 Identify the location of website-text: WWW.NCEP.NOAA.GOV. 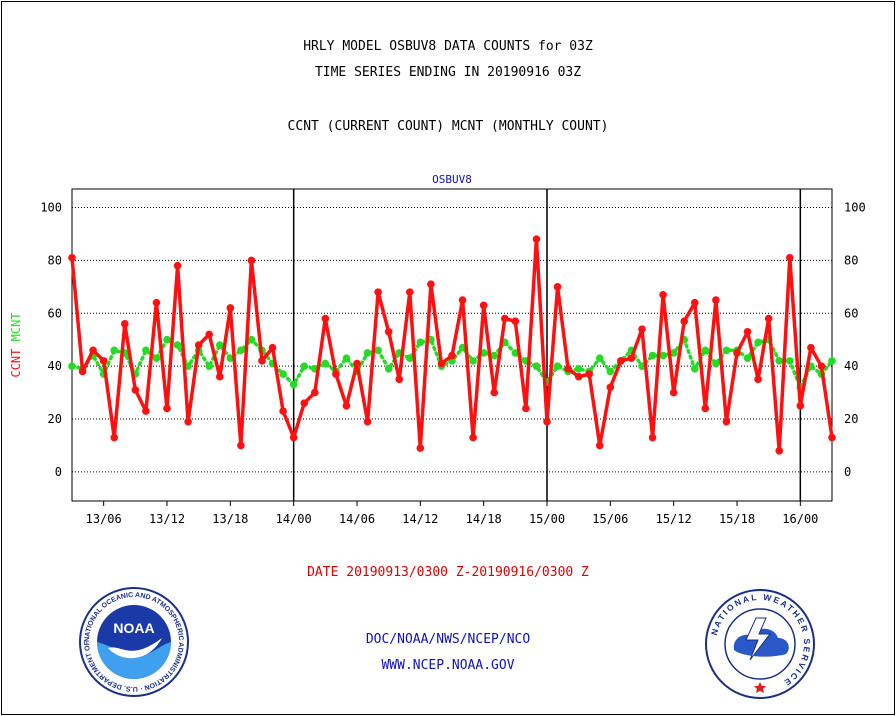
(448, 665).